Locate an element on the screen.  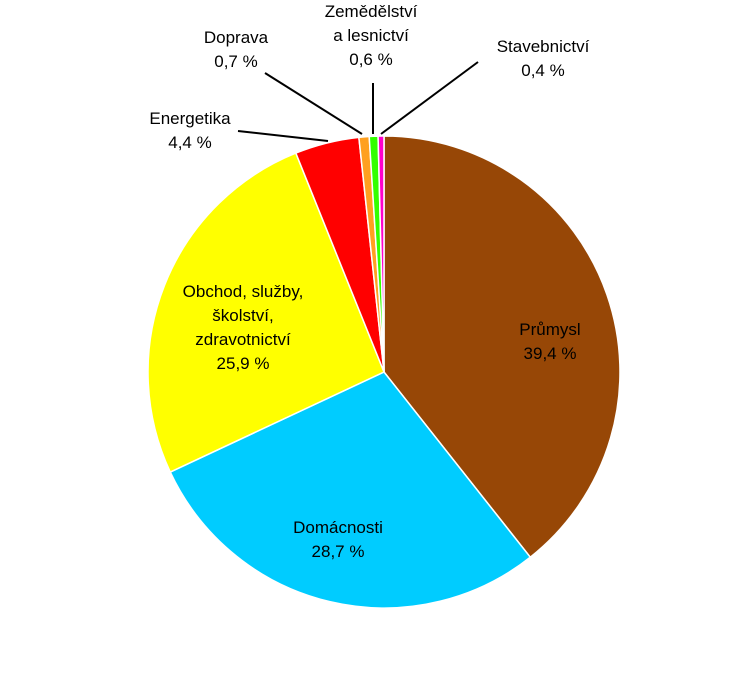
pie-slice-stavebnictvi is located at coordinates (381, 254).